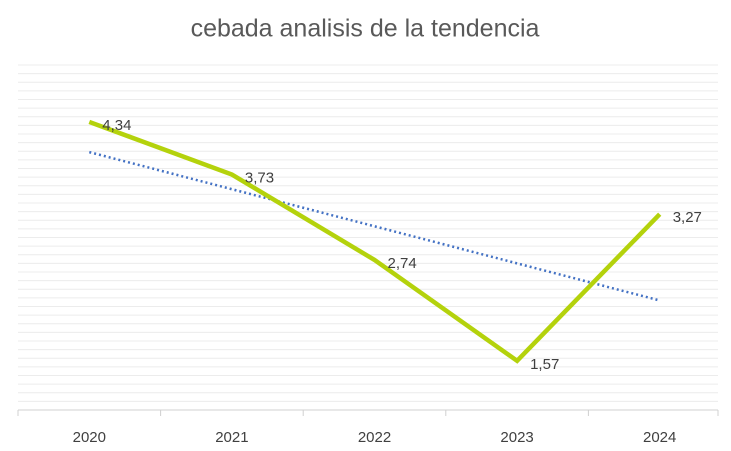 The height and width of the screenshot is (451, 731). Describe the element at coordinates (659, 437) in the screenshot. I see `x-tick-label: 2024` at that location.